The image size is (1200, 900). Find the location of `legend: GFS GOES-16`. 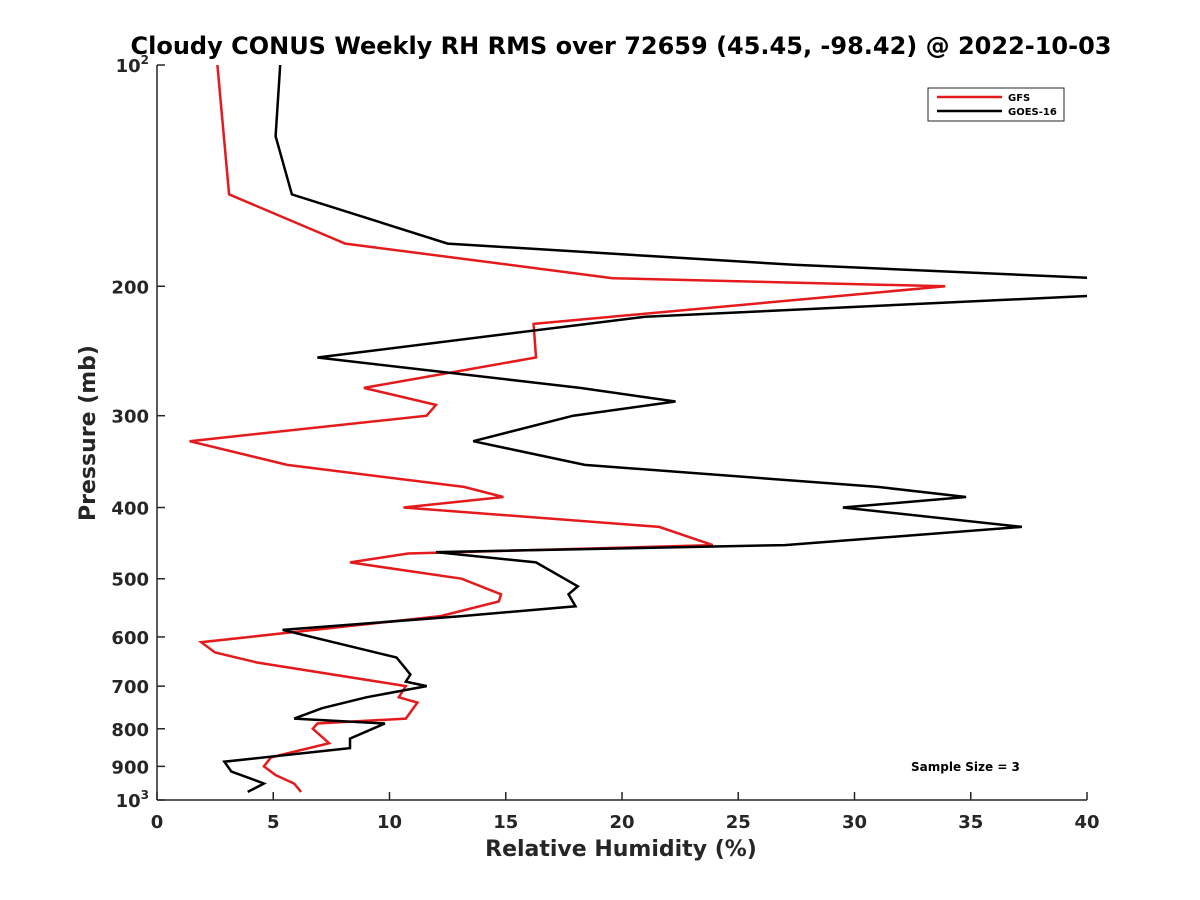

legend: GFS GOES-16 is located at coordinates (996, 104).